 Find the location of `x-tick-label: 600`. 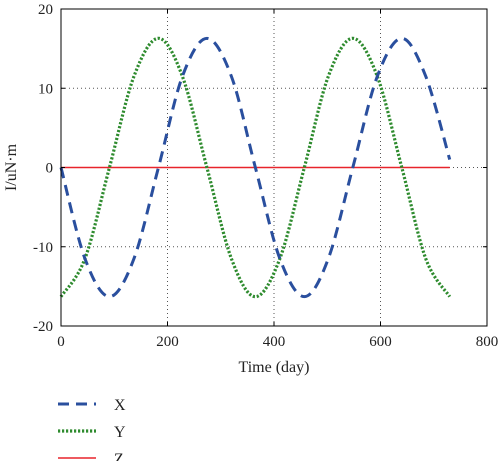

x-tick-label: 600 is located at coordinates (380, 342).